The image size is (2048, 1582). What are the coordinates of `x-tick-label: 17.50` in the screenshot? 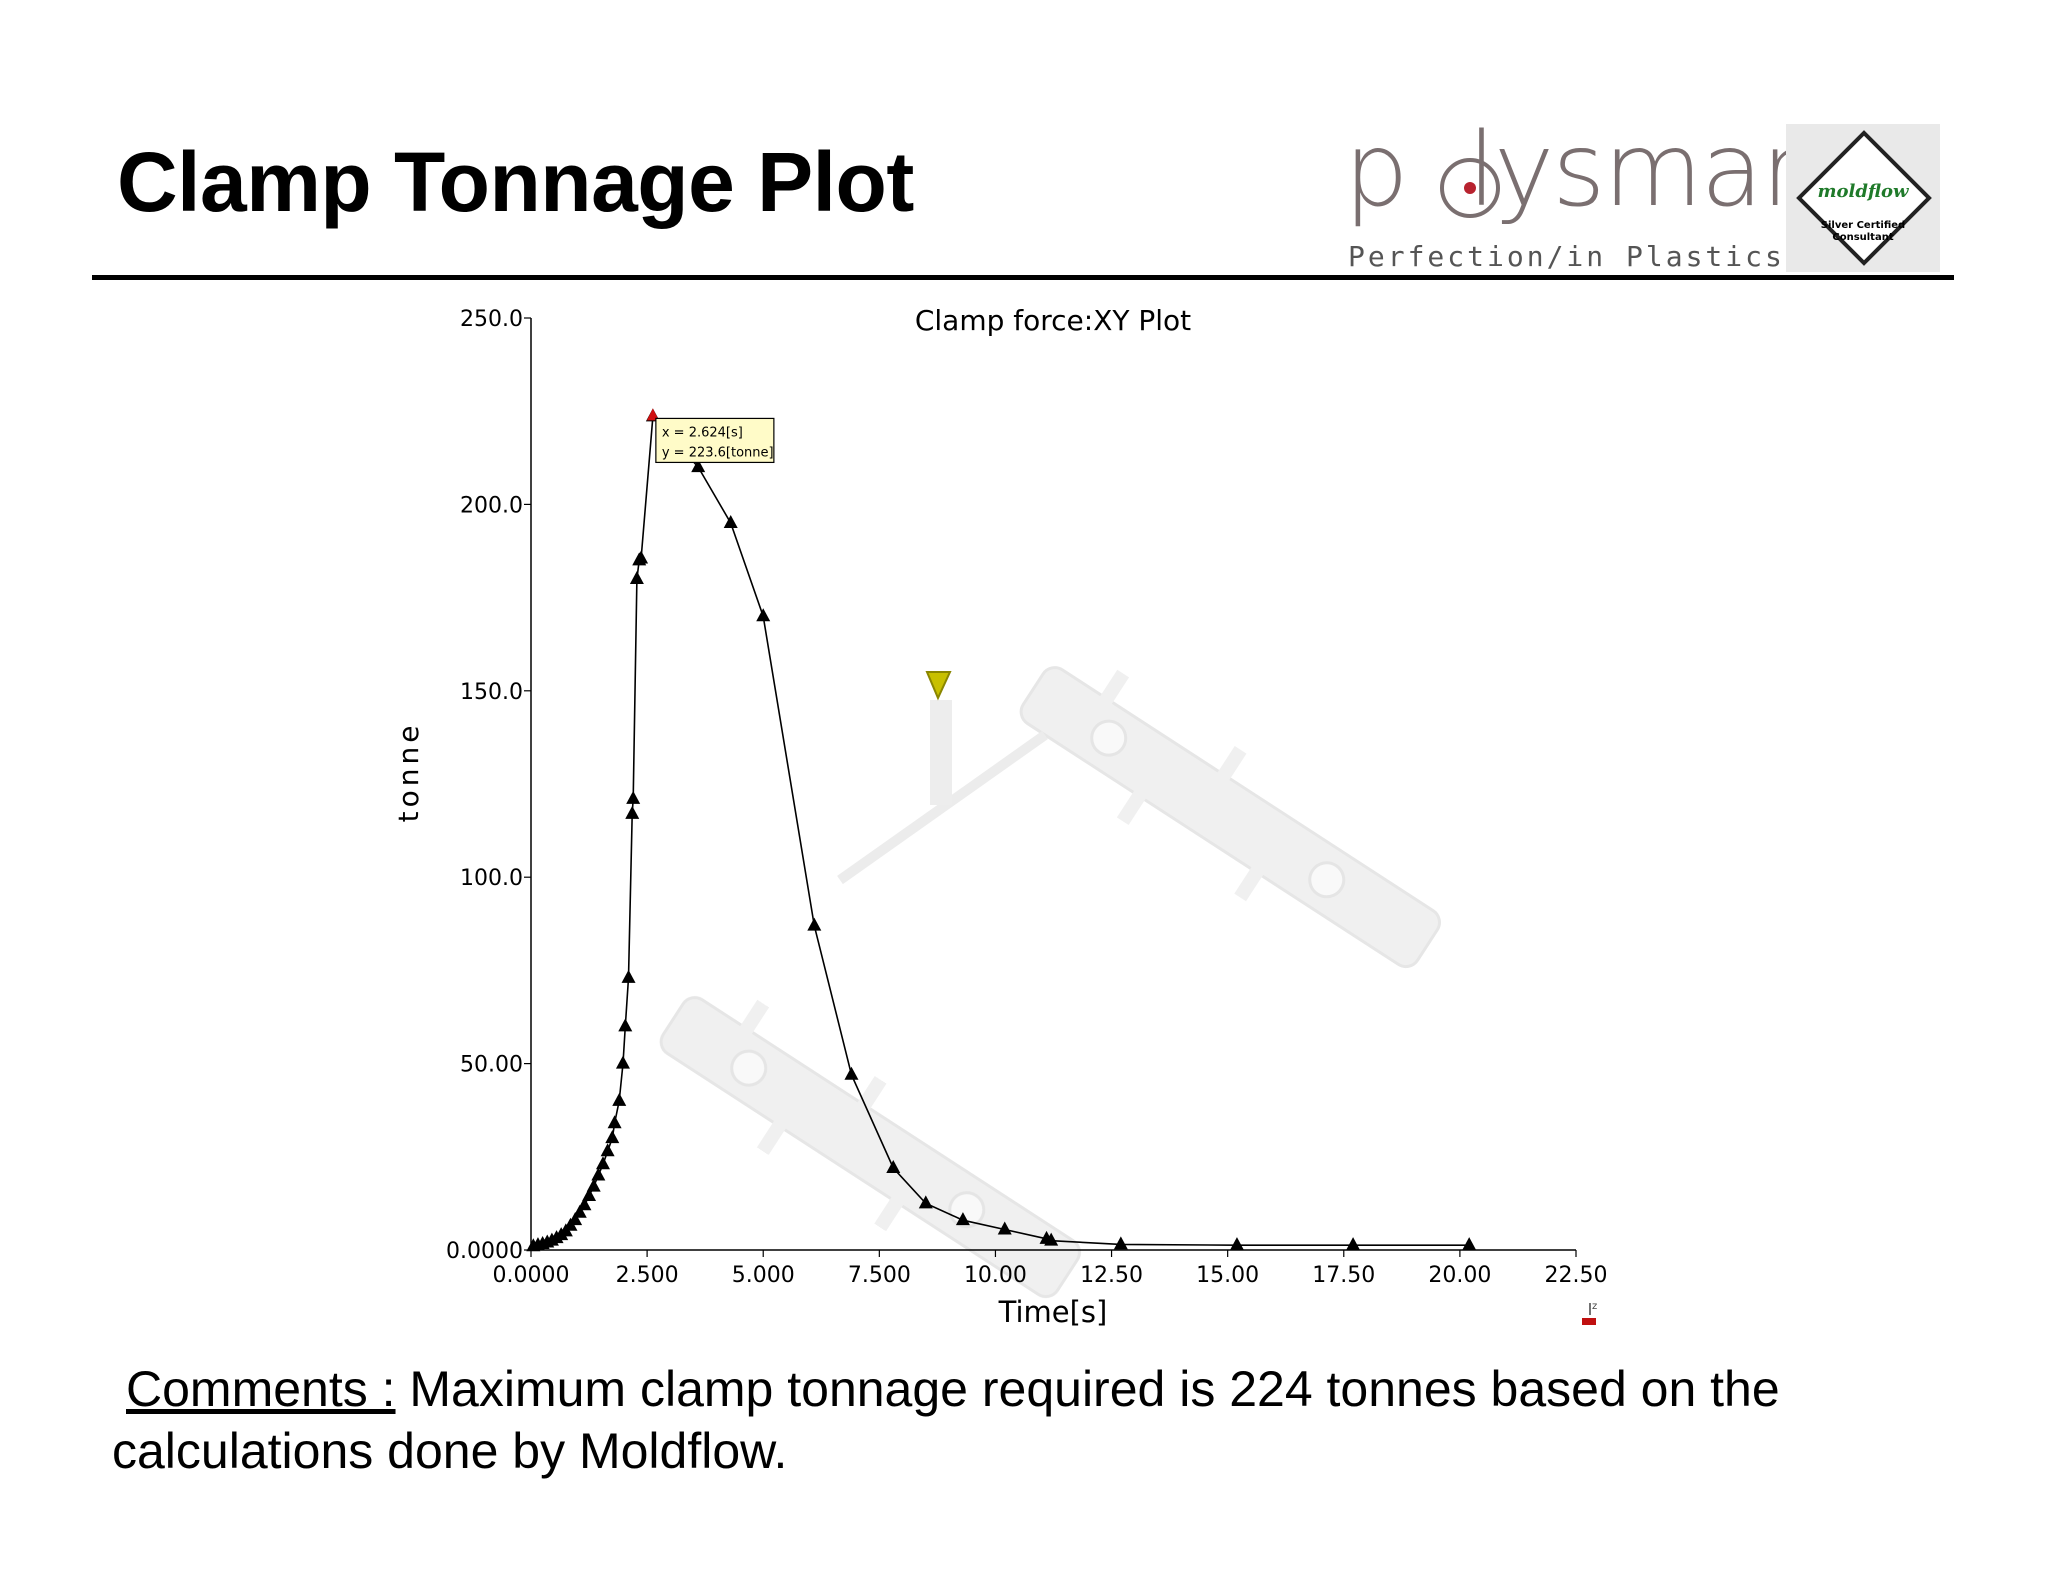 It's located at (1343, 1275).